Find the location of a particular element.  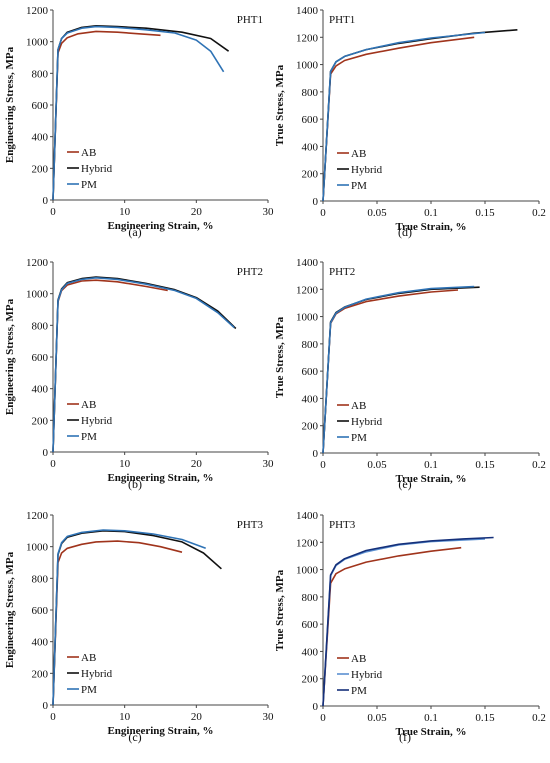

subfigure-label: (a) is located at coordinates (135, 232).